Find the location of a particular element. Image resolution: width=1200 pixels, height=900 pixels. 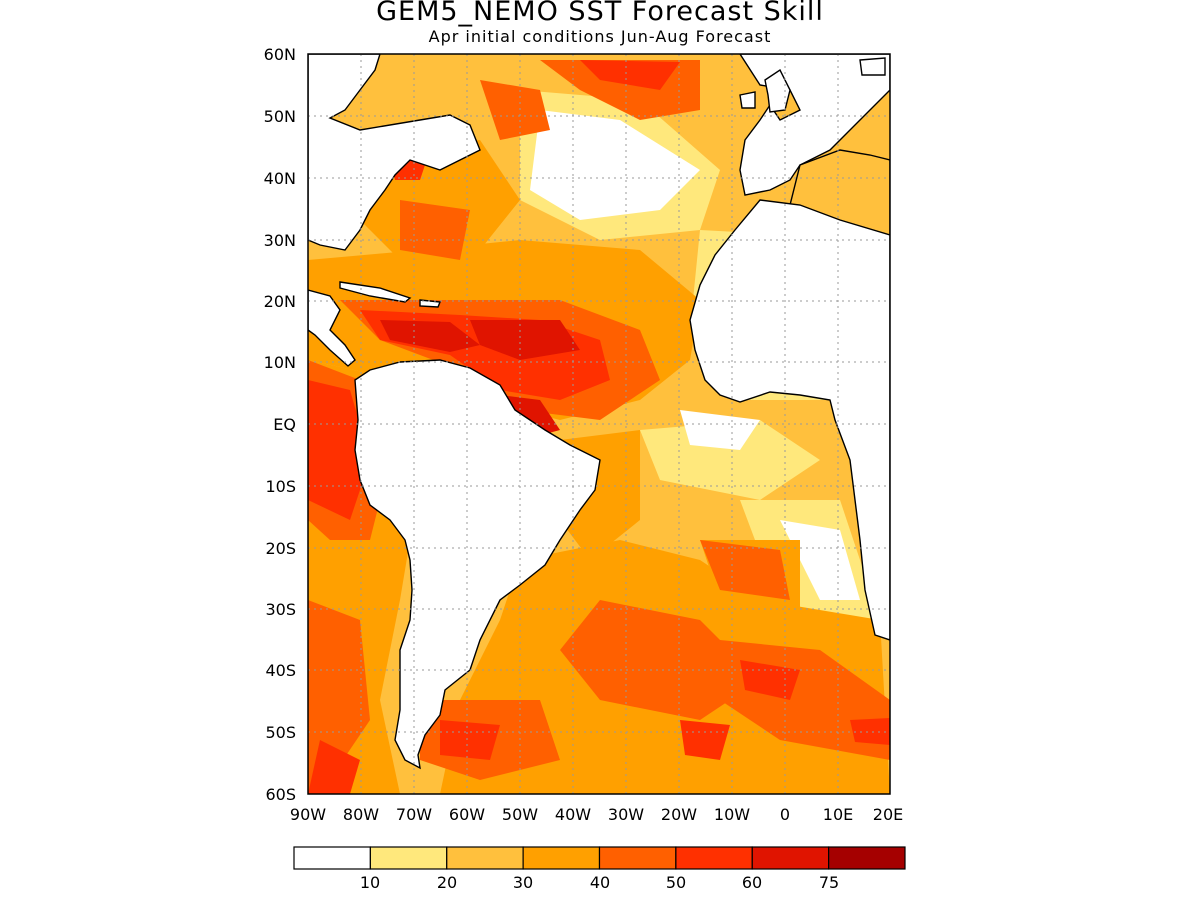

colorbar-label: 40 is located at coordinates (600, 882).